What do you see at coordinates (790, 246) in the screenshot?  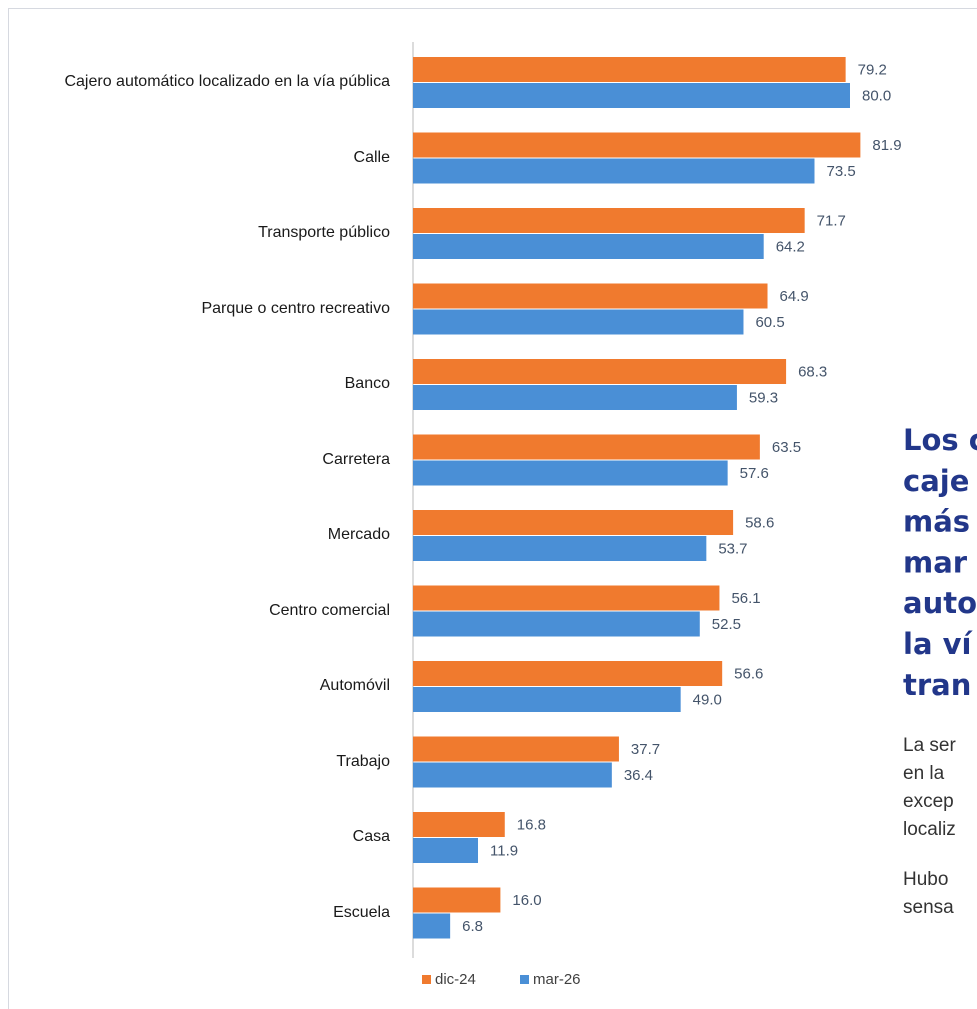 I see `value-label: 64.2` at bounding box center [790, 246].